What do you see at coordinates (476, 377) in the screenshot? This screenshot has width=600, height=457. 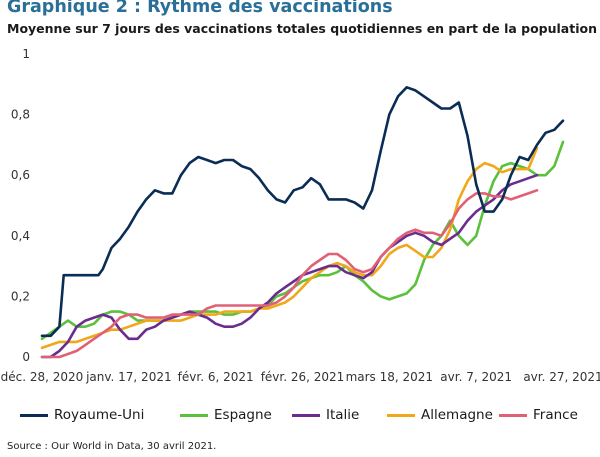 I see `x-tick-label: avr. 7, 2021` at bounding box center [476, 377].